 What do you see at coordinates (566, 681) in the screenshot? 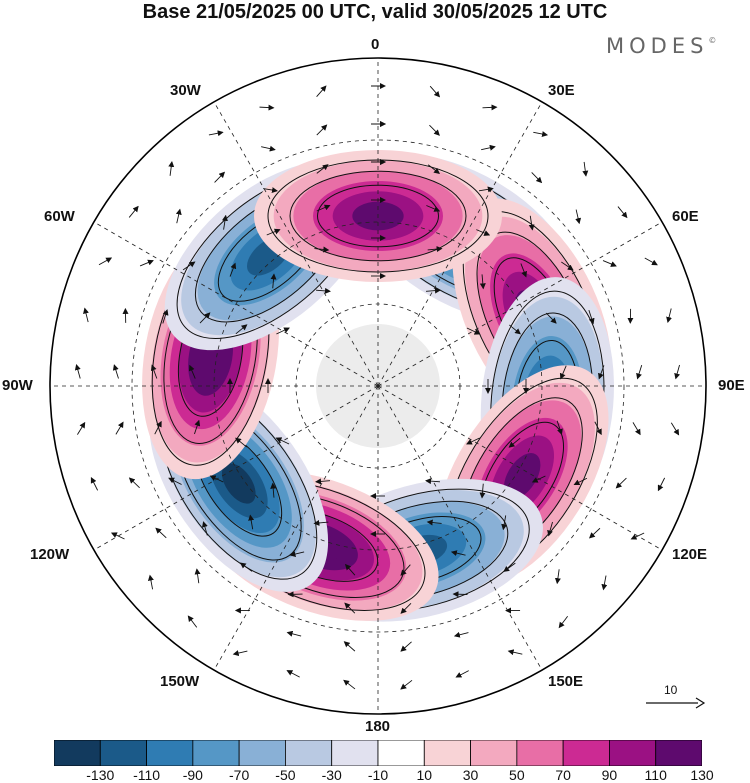
I see `lon-label-150e: 150E` at bounding box center [566, 681].